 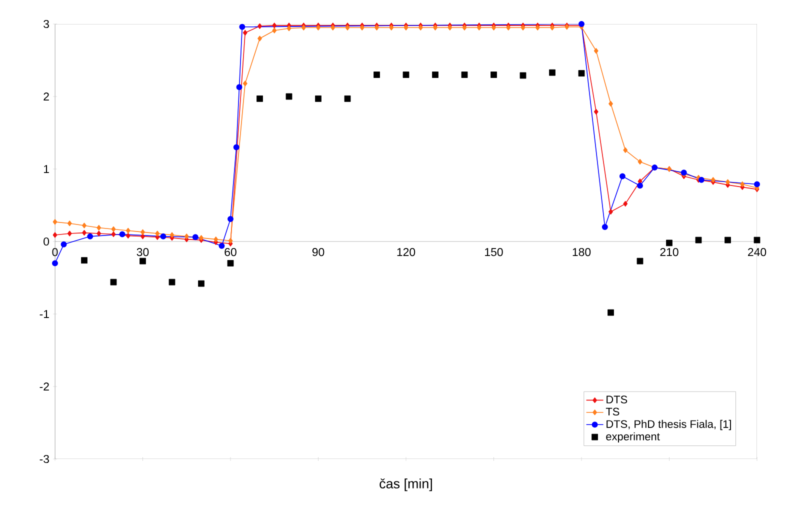 What do you see at coordinates (44, 314) in the screenshot?
I see `y-tick-label: -1` at bounding box center [44, 314].